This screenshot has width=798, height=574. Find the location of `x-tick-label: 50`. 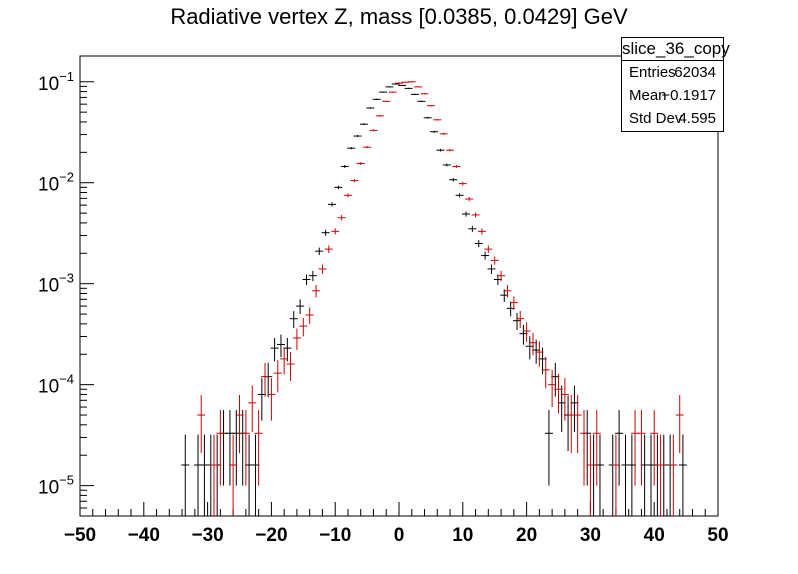

x-tick-label: 50 is located at coordinates (717, 535).